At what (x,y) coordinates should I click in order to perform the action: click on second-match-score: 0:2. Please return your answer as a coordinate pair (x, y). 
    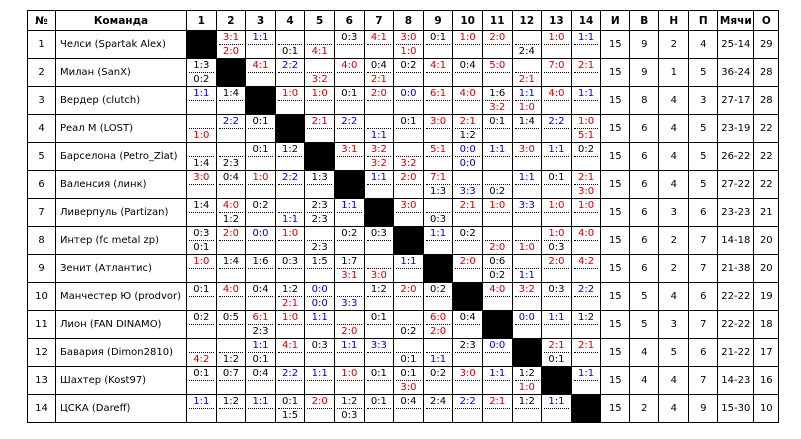
    Looking at the image, I should click on (201, 79).